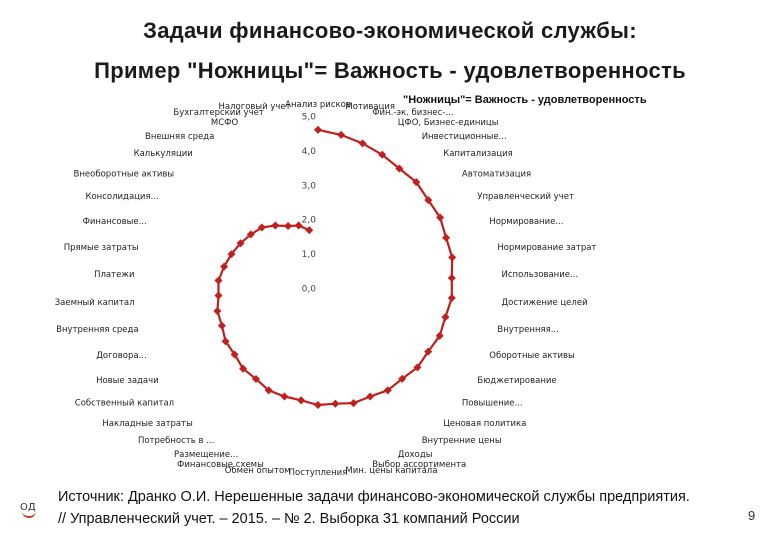  Describe the element at coordinates (309, 221) in the screenshot. I see `axis-tick-label: 2,0` at that location.